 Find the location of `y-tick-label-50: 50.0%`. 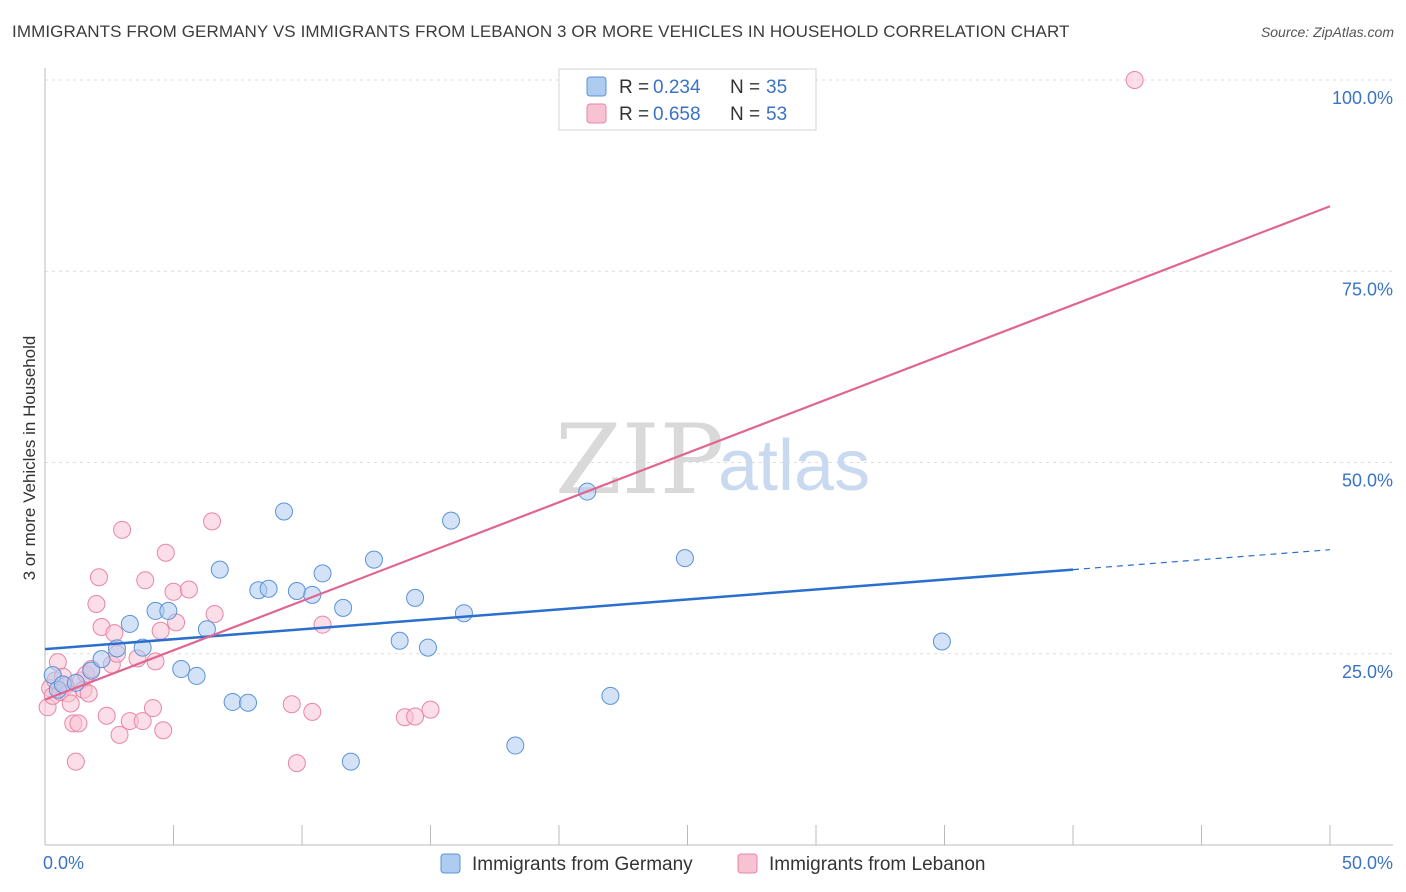

y-tick-label-50: 50.0% is located at coordinates (1367, 481).